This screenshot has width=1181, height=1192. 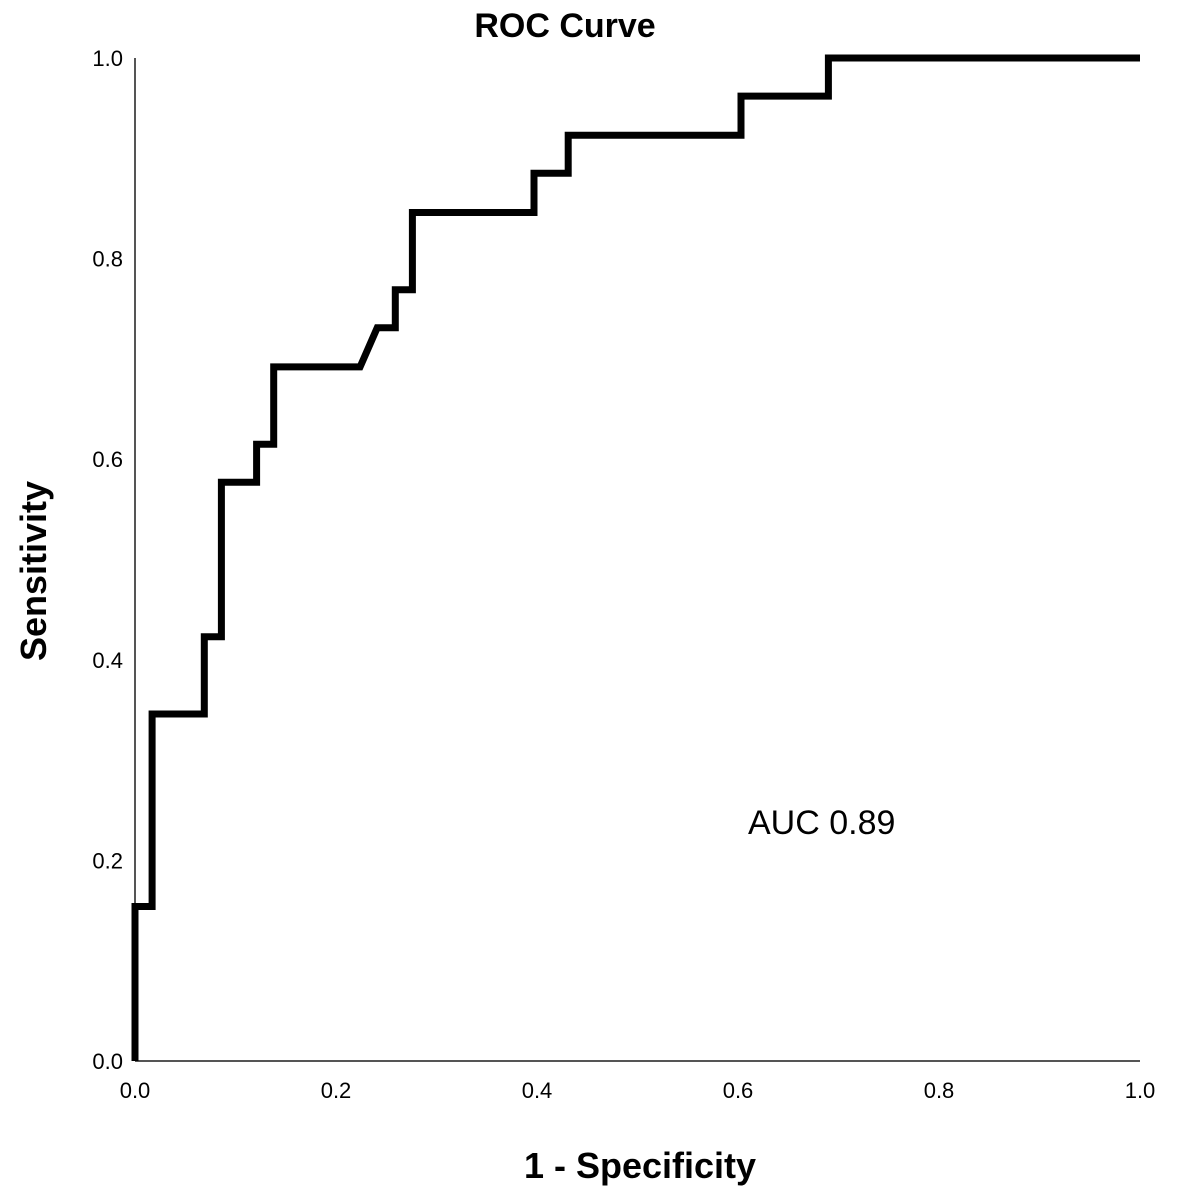 I want to click on y-tick-label: 0.6, so click(x=107, y=459).